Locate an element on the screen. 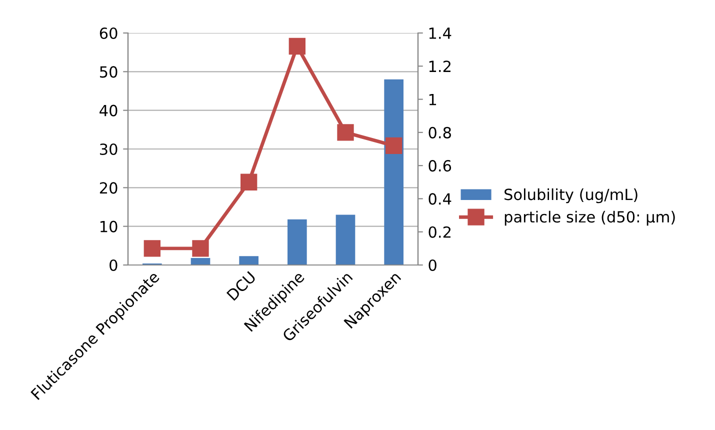 The width and height of the screenshot is (715, 430). y2-tick-label: 0.8 is located at coordinates (439, 132).